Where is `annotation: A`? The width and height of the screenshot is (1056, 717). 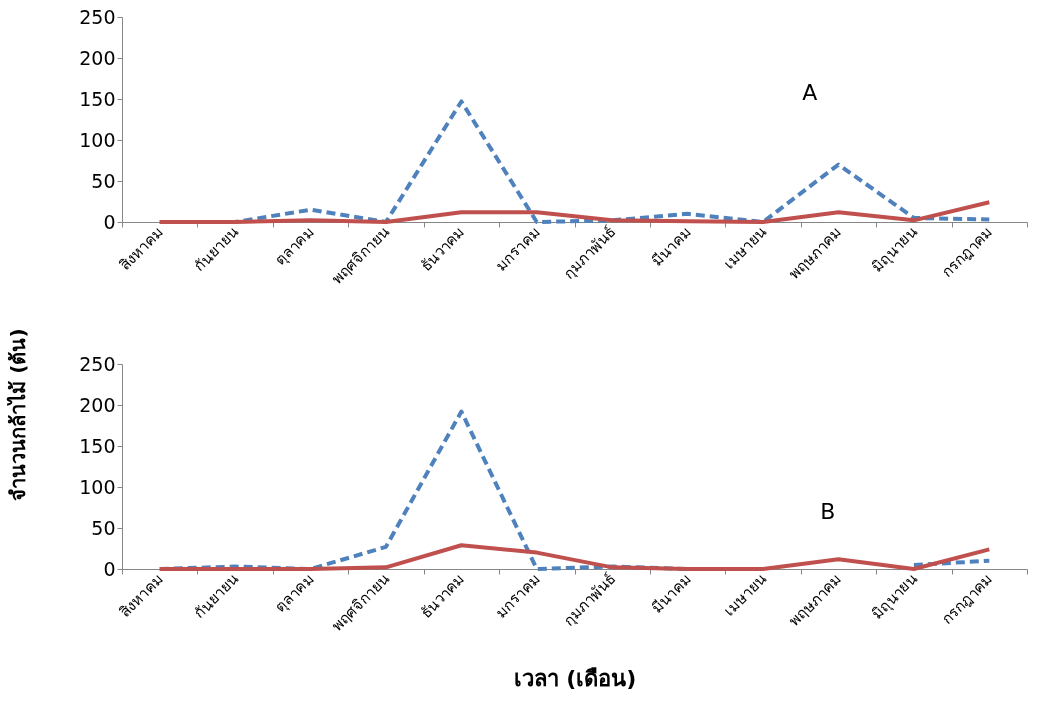
annotation: A is located at coordinates (810, 92).